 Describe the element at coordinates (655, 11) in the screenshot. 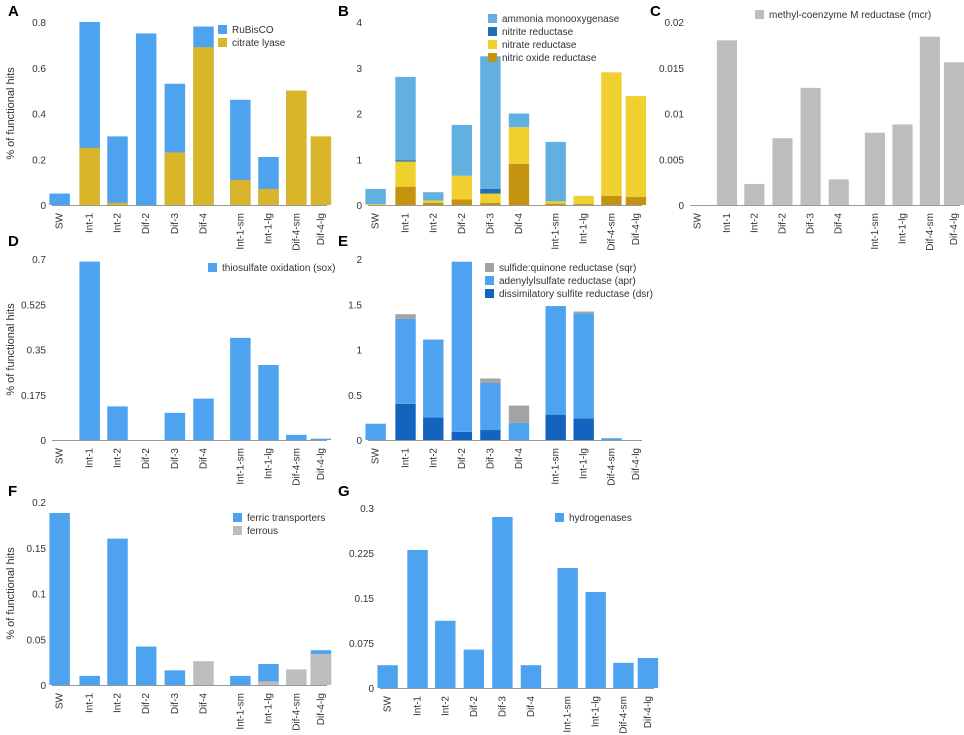

I see `panel-letter: C` at that location.